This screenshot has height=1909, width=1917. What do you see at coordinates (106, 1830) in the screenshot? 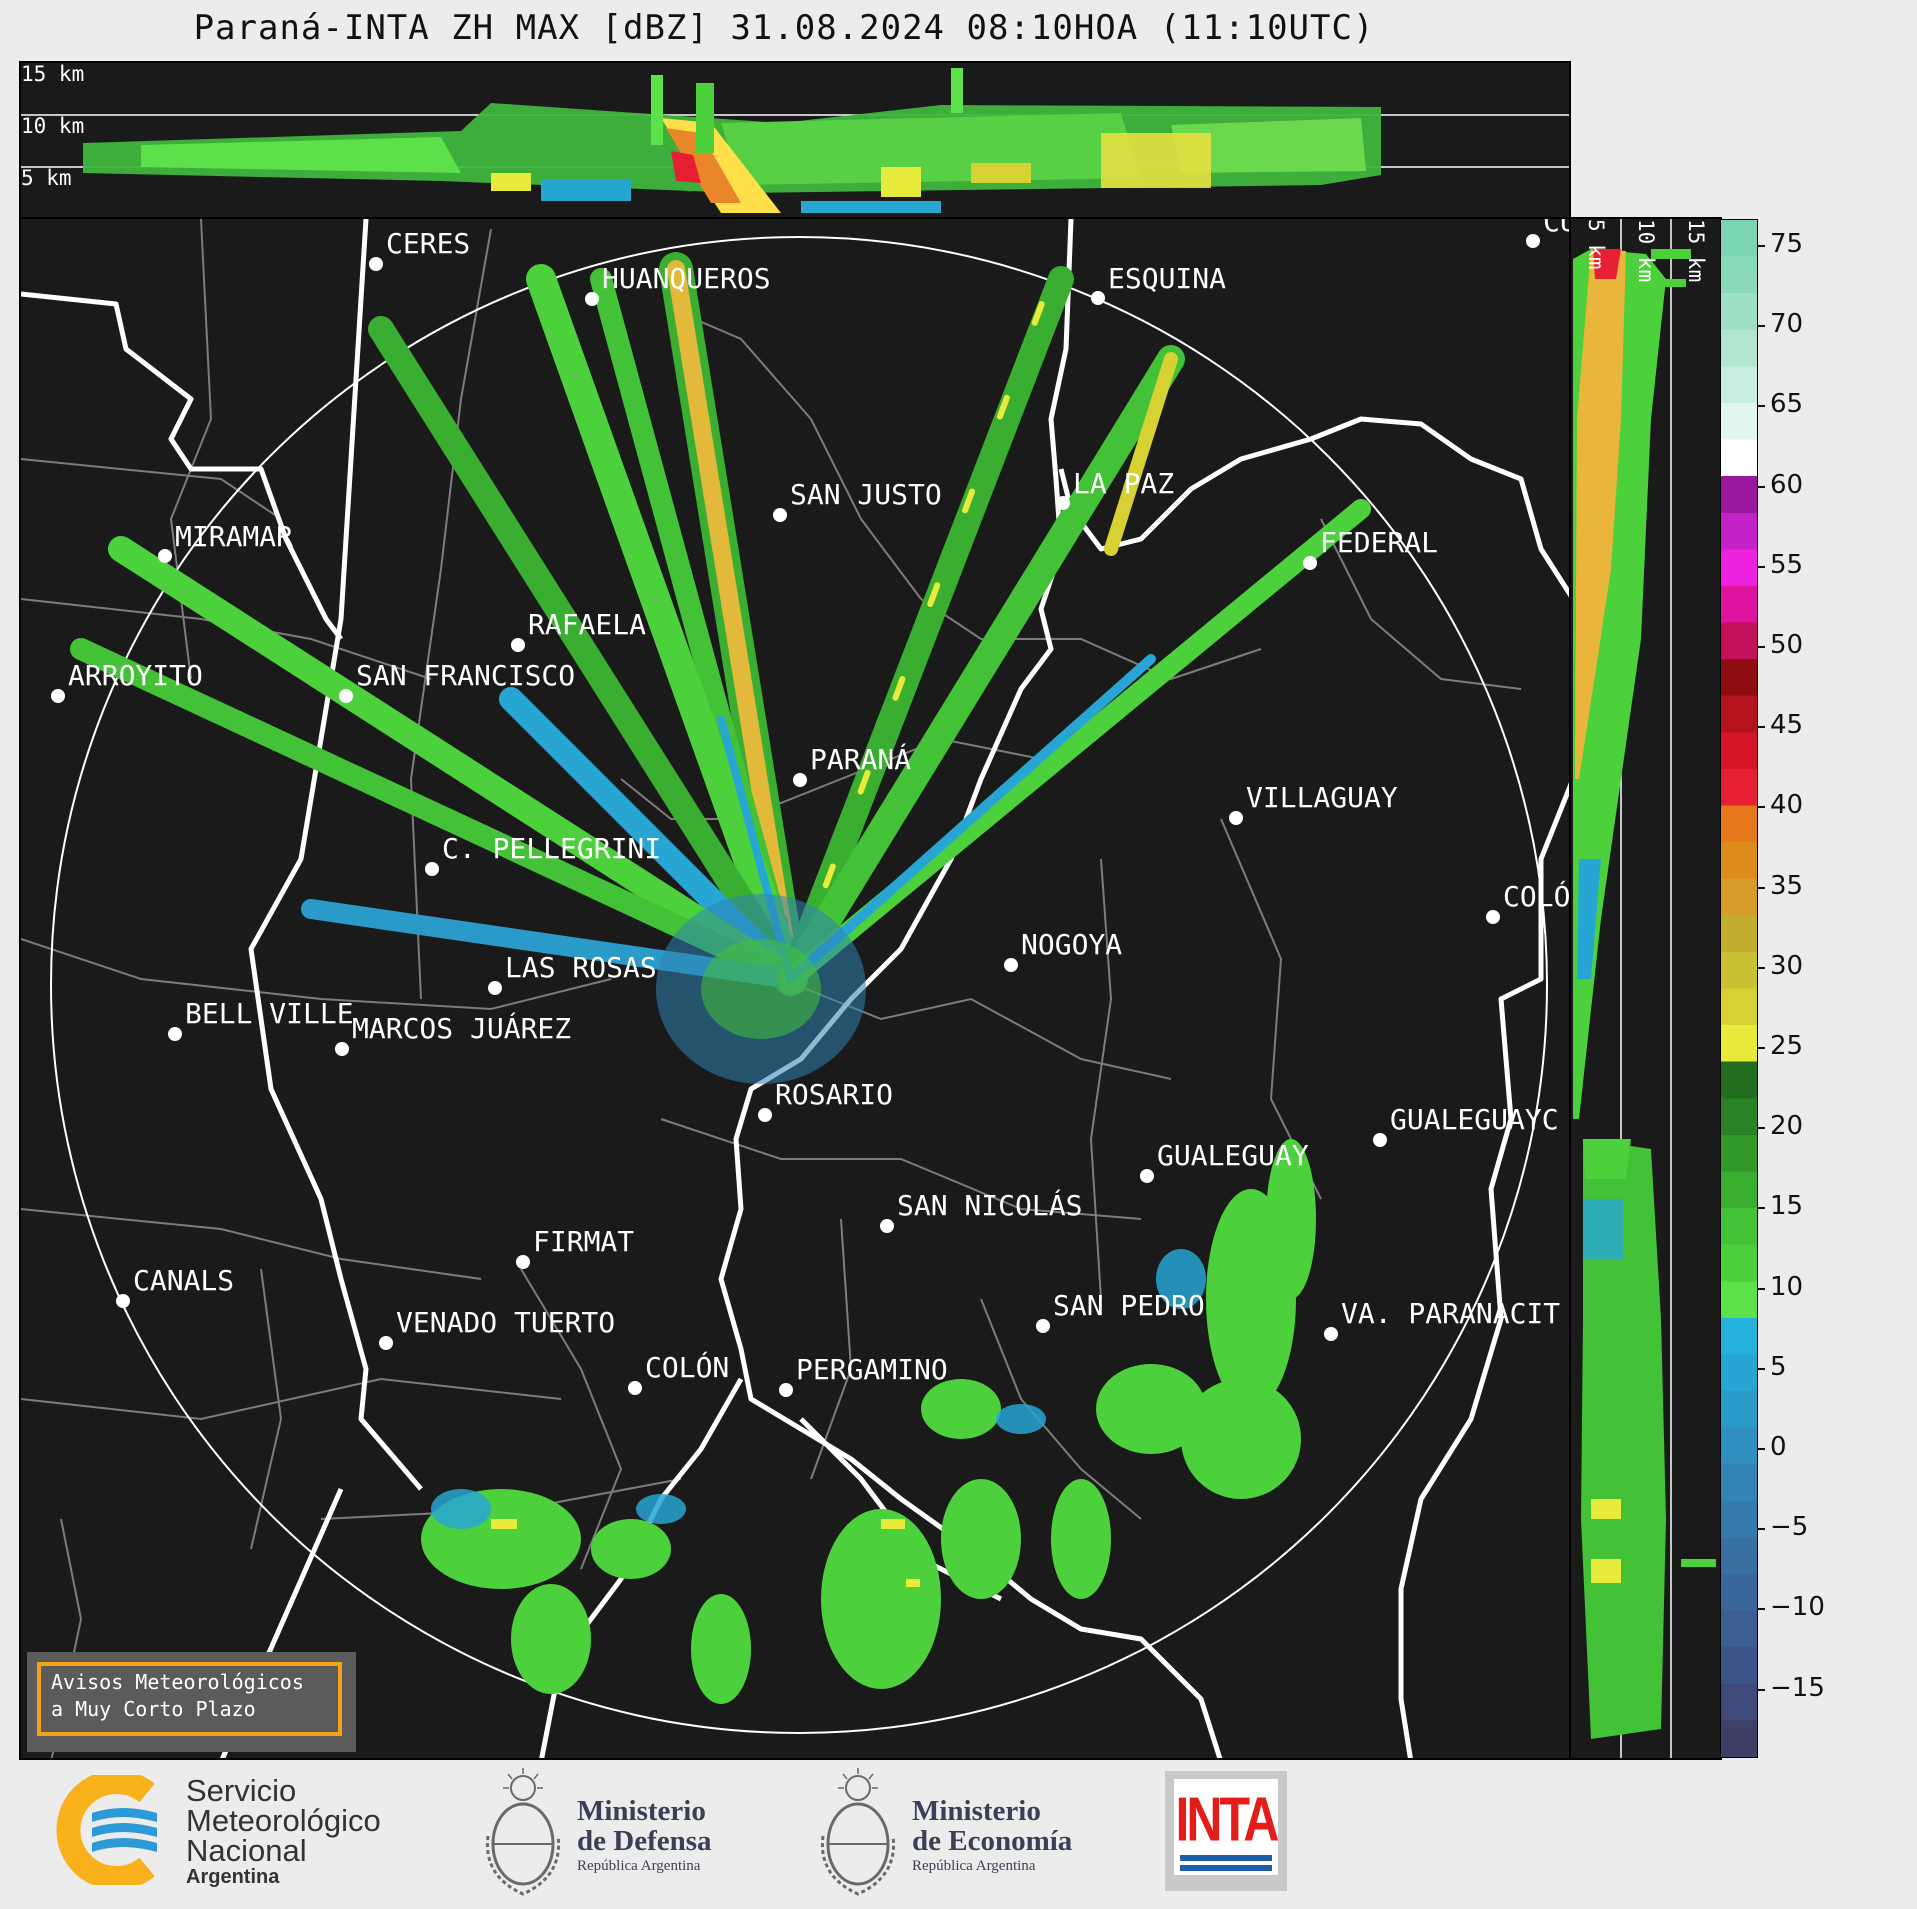
I see `smn-logo-icon` at bounding box center [106, 1830].